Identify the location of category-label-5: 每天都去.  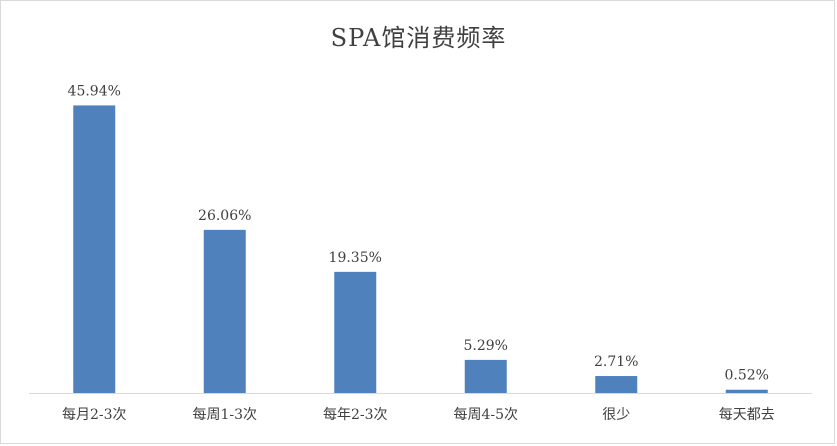
(747, 415).